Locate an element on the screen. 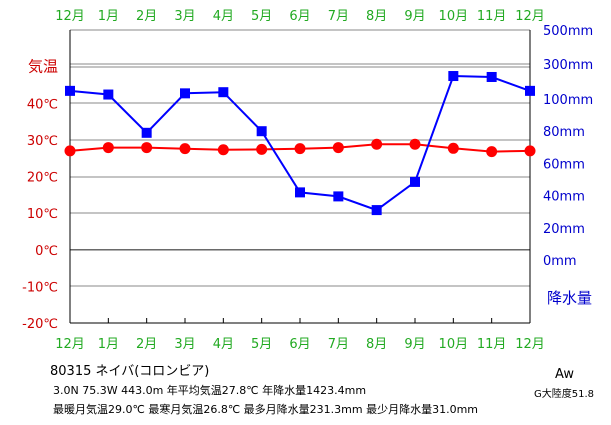 The width and height of the screenshot is (611, 425). climate-code: Aw is located at coordinates (564, 374).